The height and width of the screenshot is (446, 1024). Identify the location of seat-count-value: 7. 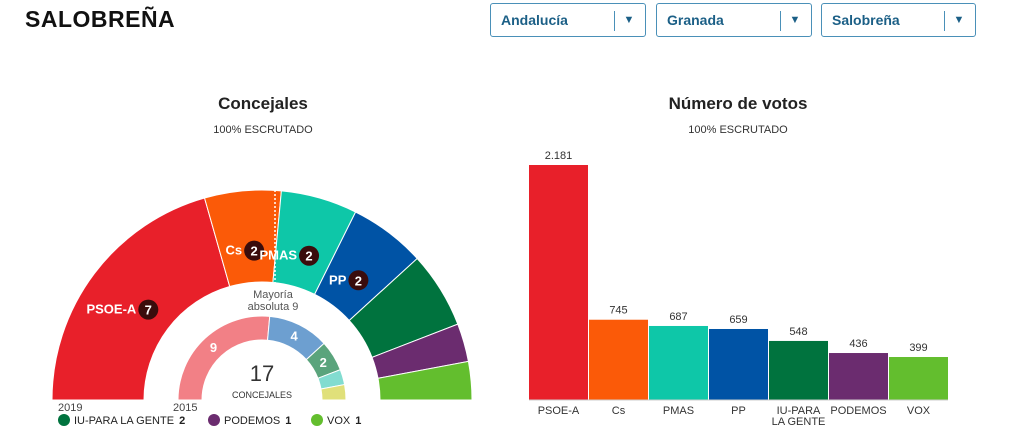
(148, 310).